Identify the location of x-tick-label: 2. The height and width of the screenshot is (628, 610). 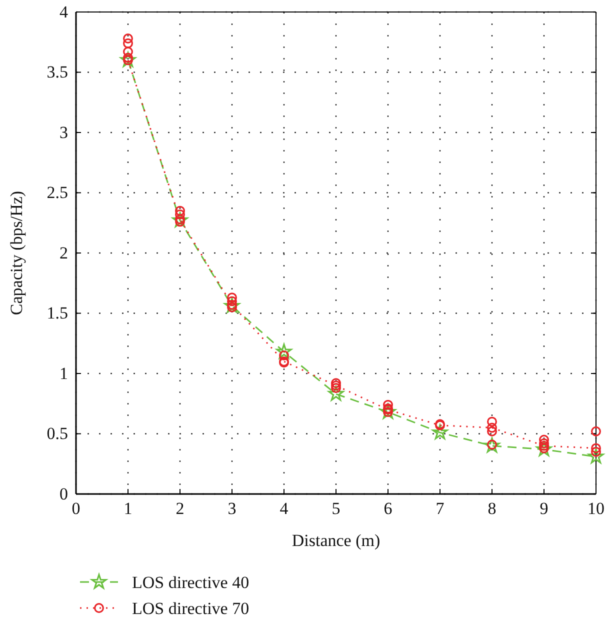
(180, 508).